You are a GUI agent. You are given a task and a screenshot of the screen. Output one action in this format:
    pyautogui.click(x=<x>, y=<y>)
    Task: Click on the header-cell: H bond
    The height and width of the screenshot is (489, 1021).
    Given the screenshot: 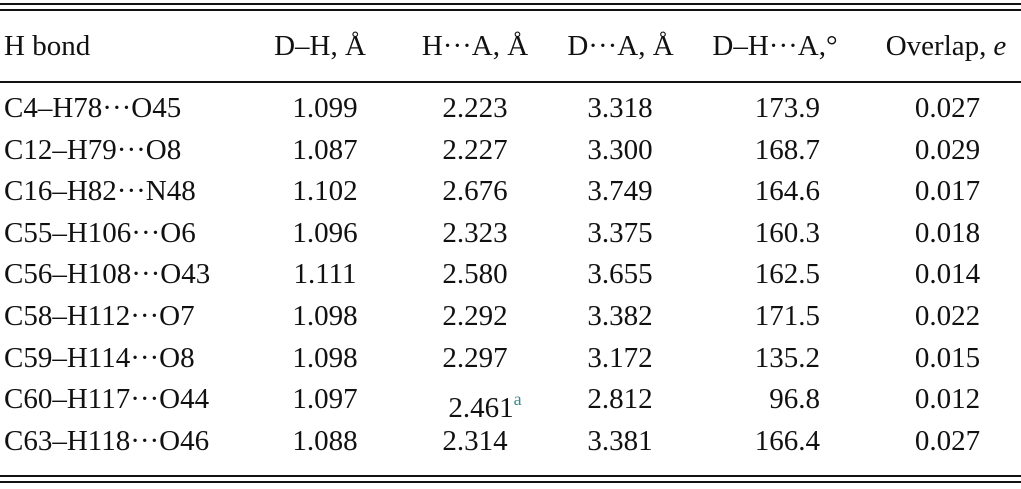 What is the action you would take?
    pyautogui.click(x=47, y=46)
    